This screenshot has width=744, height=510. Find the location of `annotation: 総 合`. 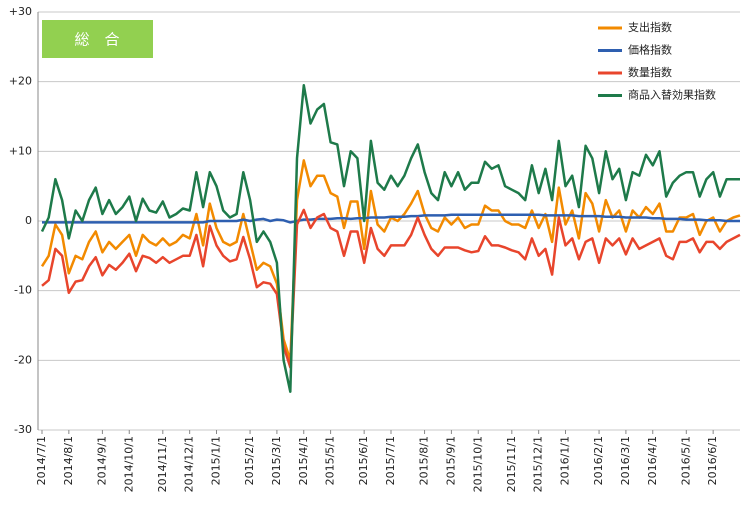

annotation: 総 合 is located at coordinates (96, 40).